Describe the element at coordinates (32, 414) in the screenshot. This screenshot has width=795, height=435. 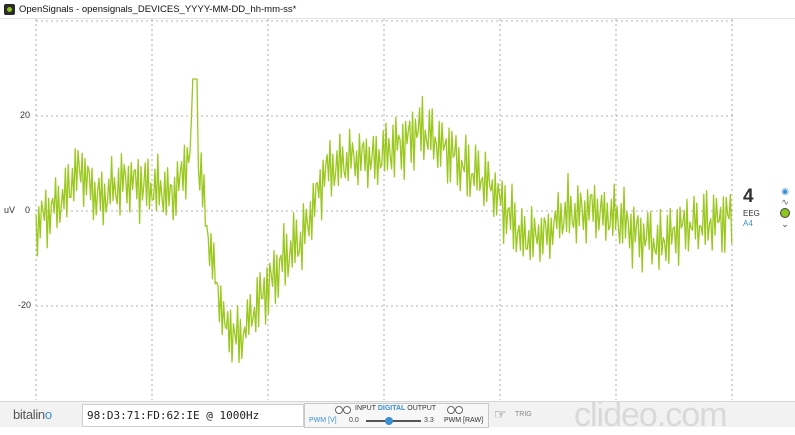
I see `bitalino-logo: bitalino` at that location.